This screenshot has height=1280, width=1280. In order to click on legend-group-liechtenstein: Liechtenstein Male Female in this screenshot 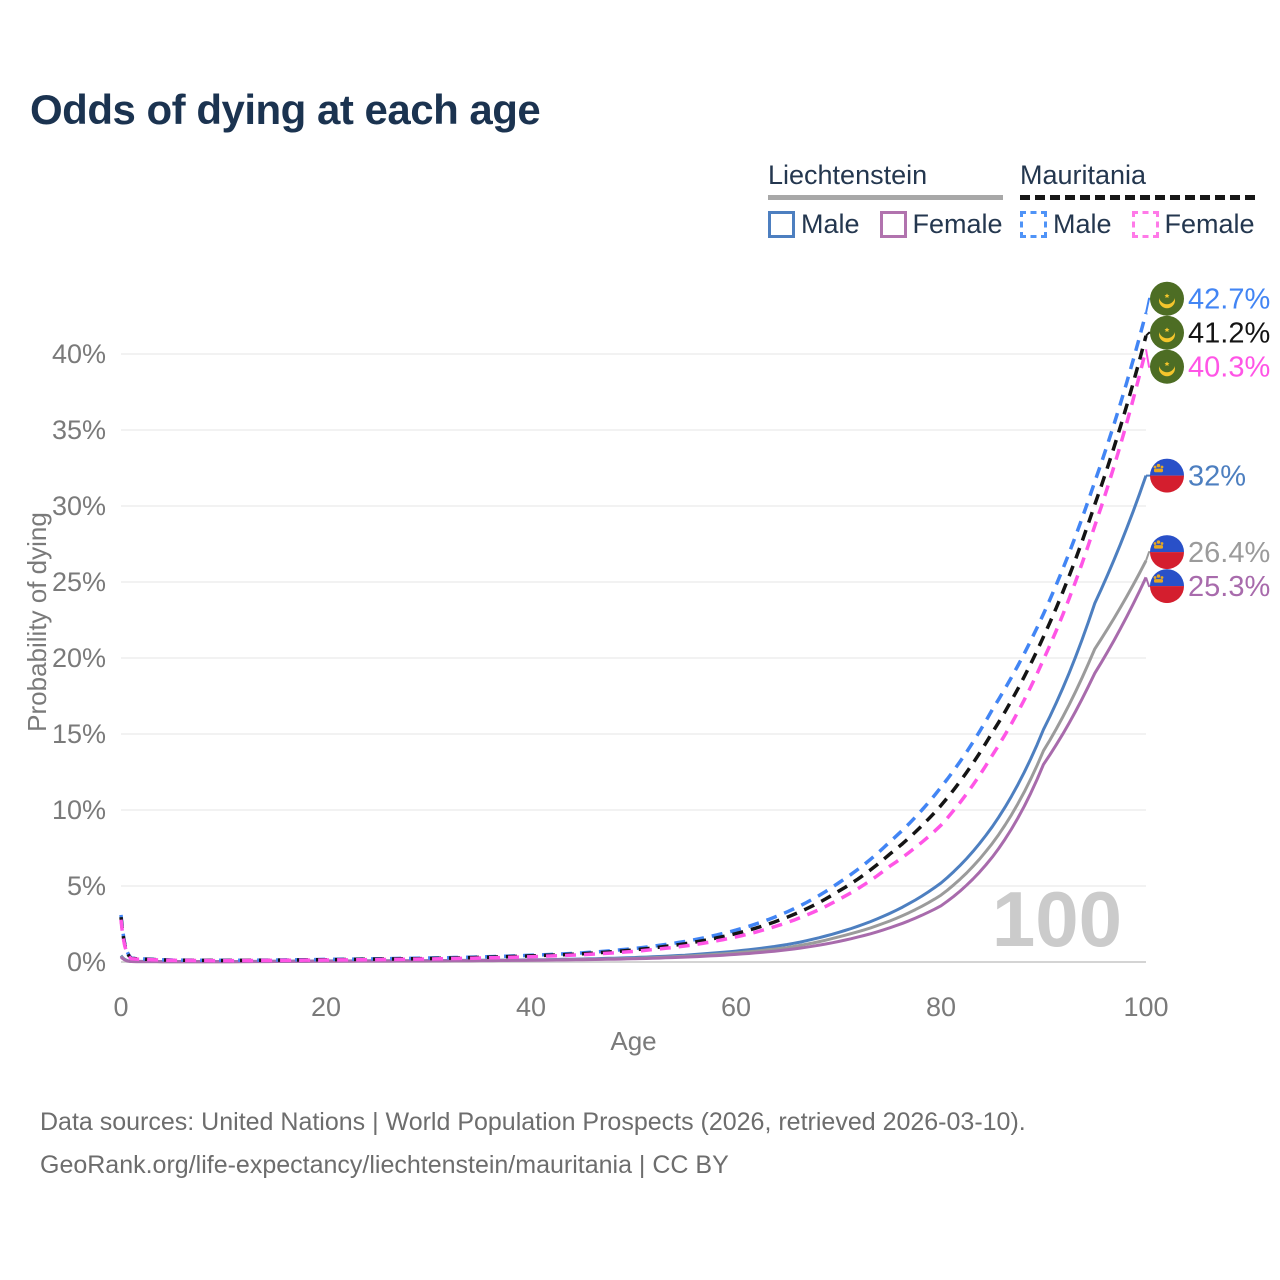, I will do `click(885, 200)`.